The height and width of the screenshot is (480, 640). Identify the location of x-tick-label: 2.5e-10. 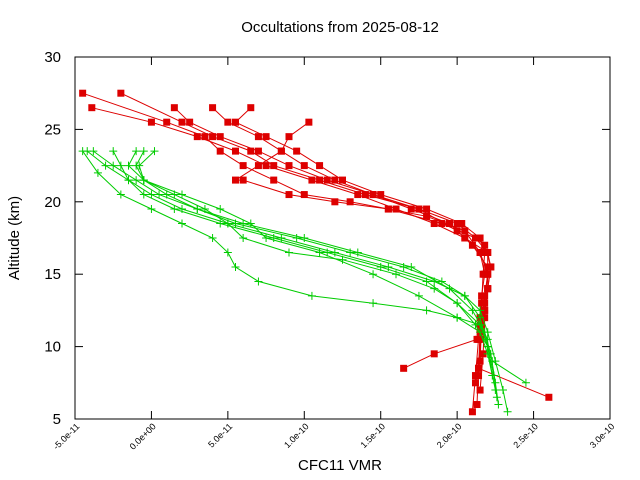
(525, 435).